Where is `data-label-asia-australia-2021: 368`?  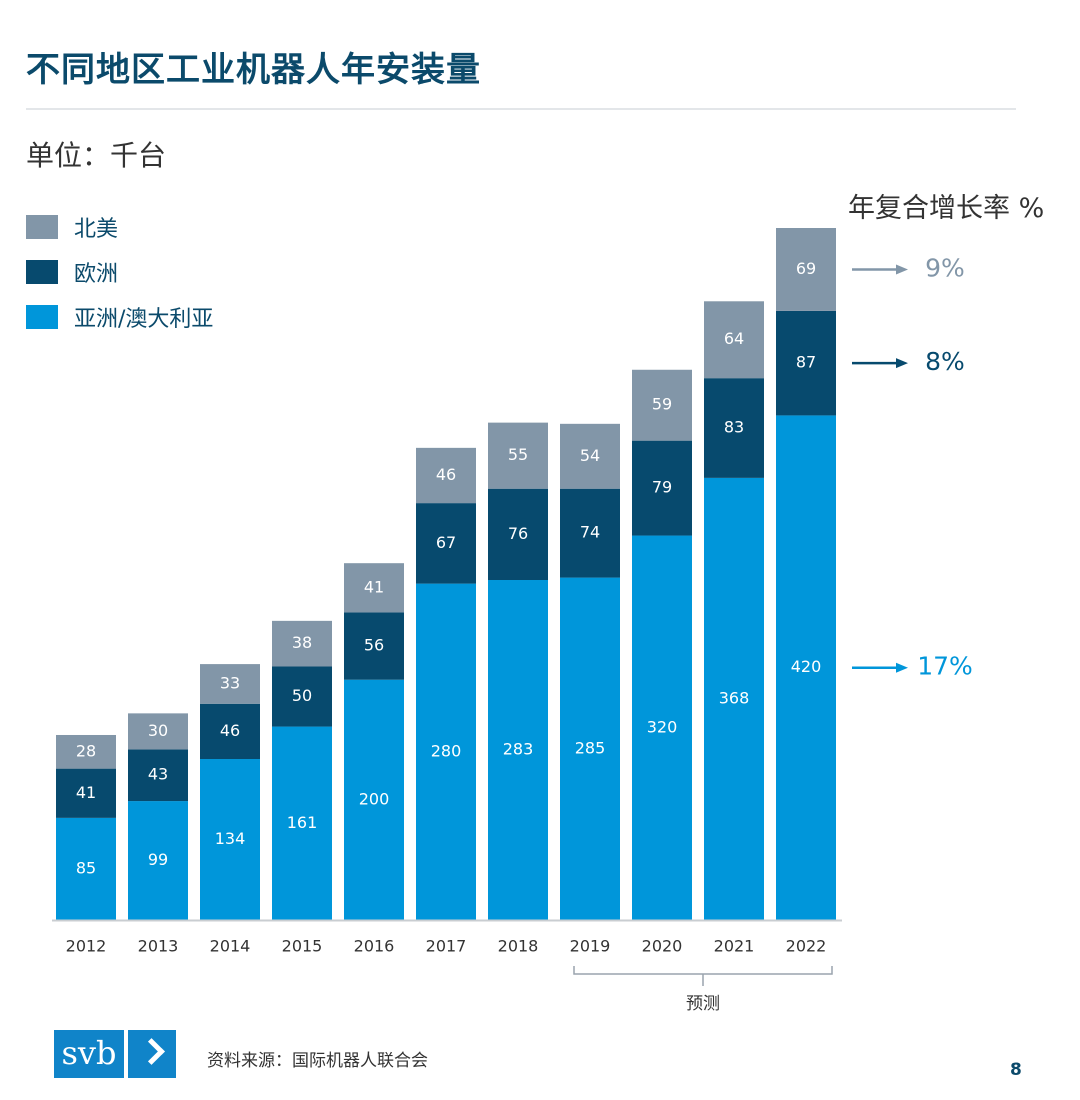
data-label-asia-australia-2021: 368 is located at coordinates (734, 697).